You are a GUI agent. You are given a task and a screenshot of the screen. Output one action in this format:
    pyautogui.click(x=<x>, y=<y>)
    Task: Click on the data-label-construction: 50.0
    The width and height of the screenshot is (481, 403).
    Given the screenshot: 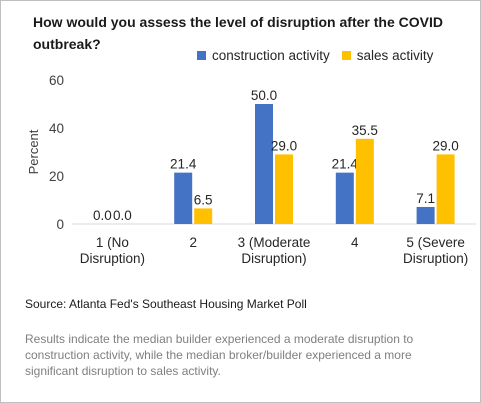 What is the action you would take?
    pyautogui.click(x=264, y=95)
    